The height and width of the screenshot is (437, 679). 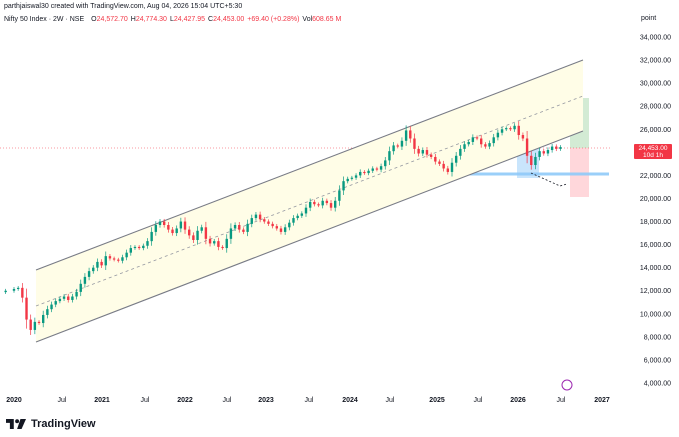 What do you see at coordinates (44, 19) in the screenshot?
I see `symbol-label: Nifty 50 Index · 2W · NSE` at bounding box center [44, 19].